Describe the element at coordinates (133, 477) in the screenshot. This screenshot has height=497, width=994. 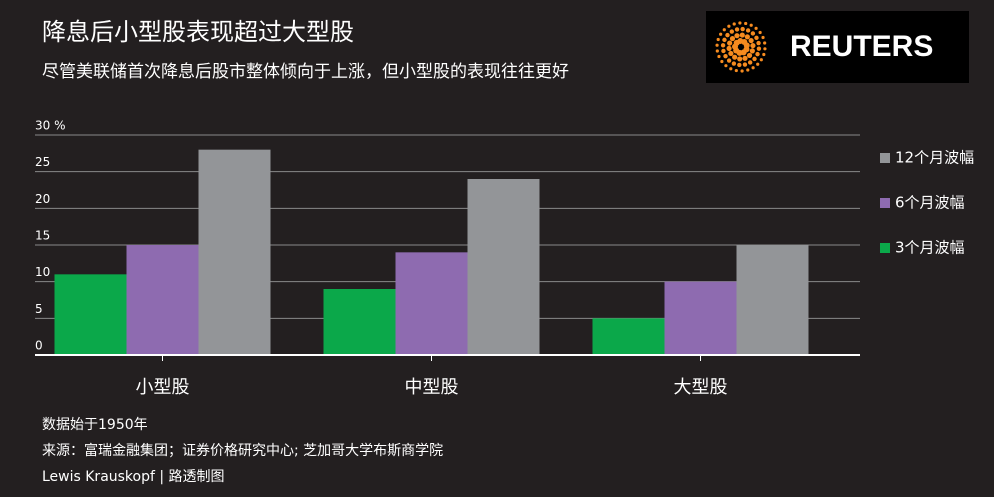
I see `footnote: Lewis Krauskopf | 路透制图` at that location.